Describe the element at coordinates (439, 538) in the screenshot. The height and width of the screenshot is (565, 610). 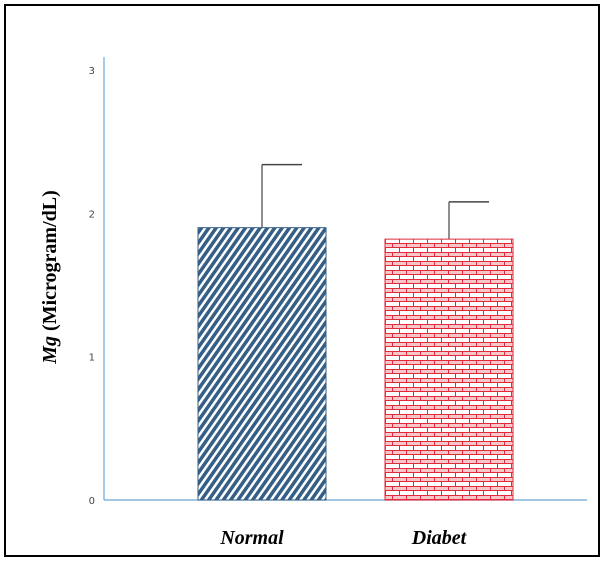
I see `x-category-label-diabet: Diabet` at that location.